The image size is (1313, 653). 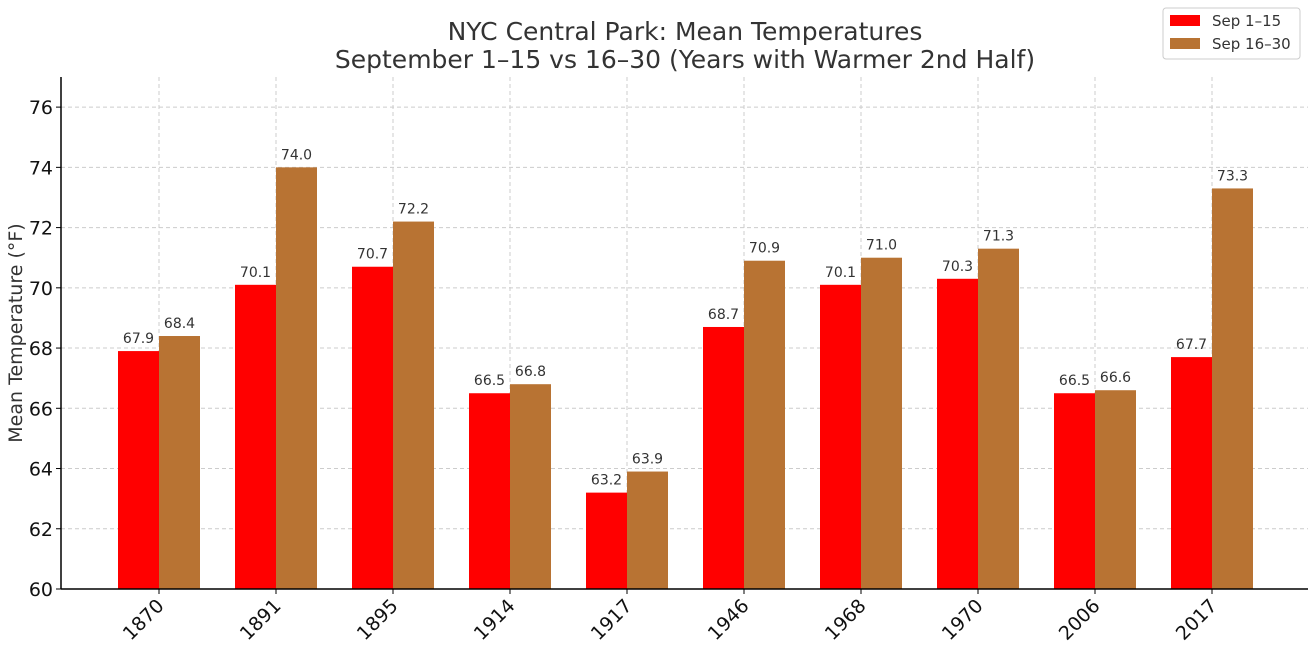 What do you see at coordinates (957, 267) in the screenshot?
I see `bar-label-sep-1-15-1970: 70.3` at bounding box center [957, 267].